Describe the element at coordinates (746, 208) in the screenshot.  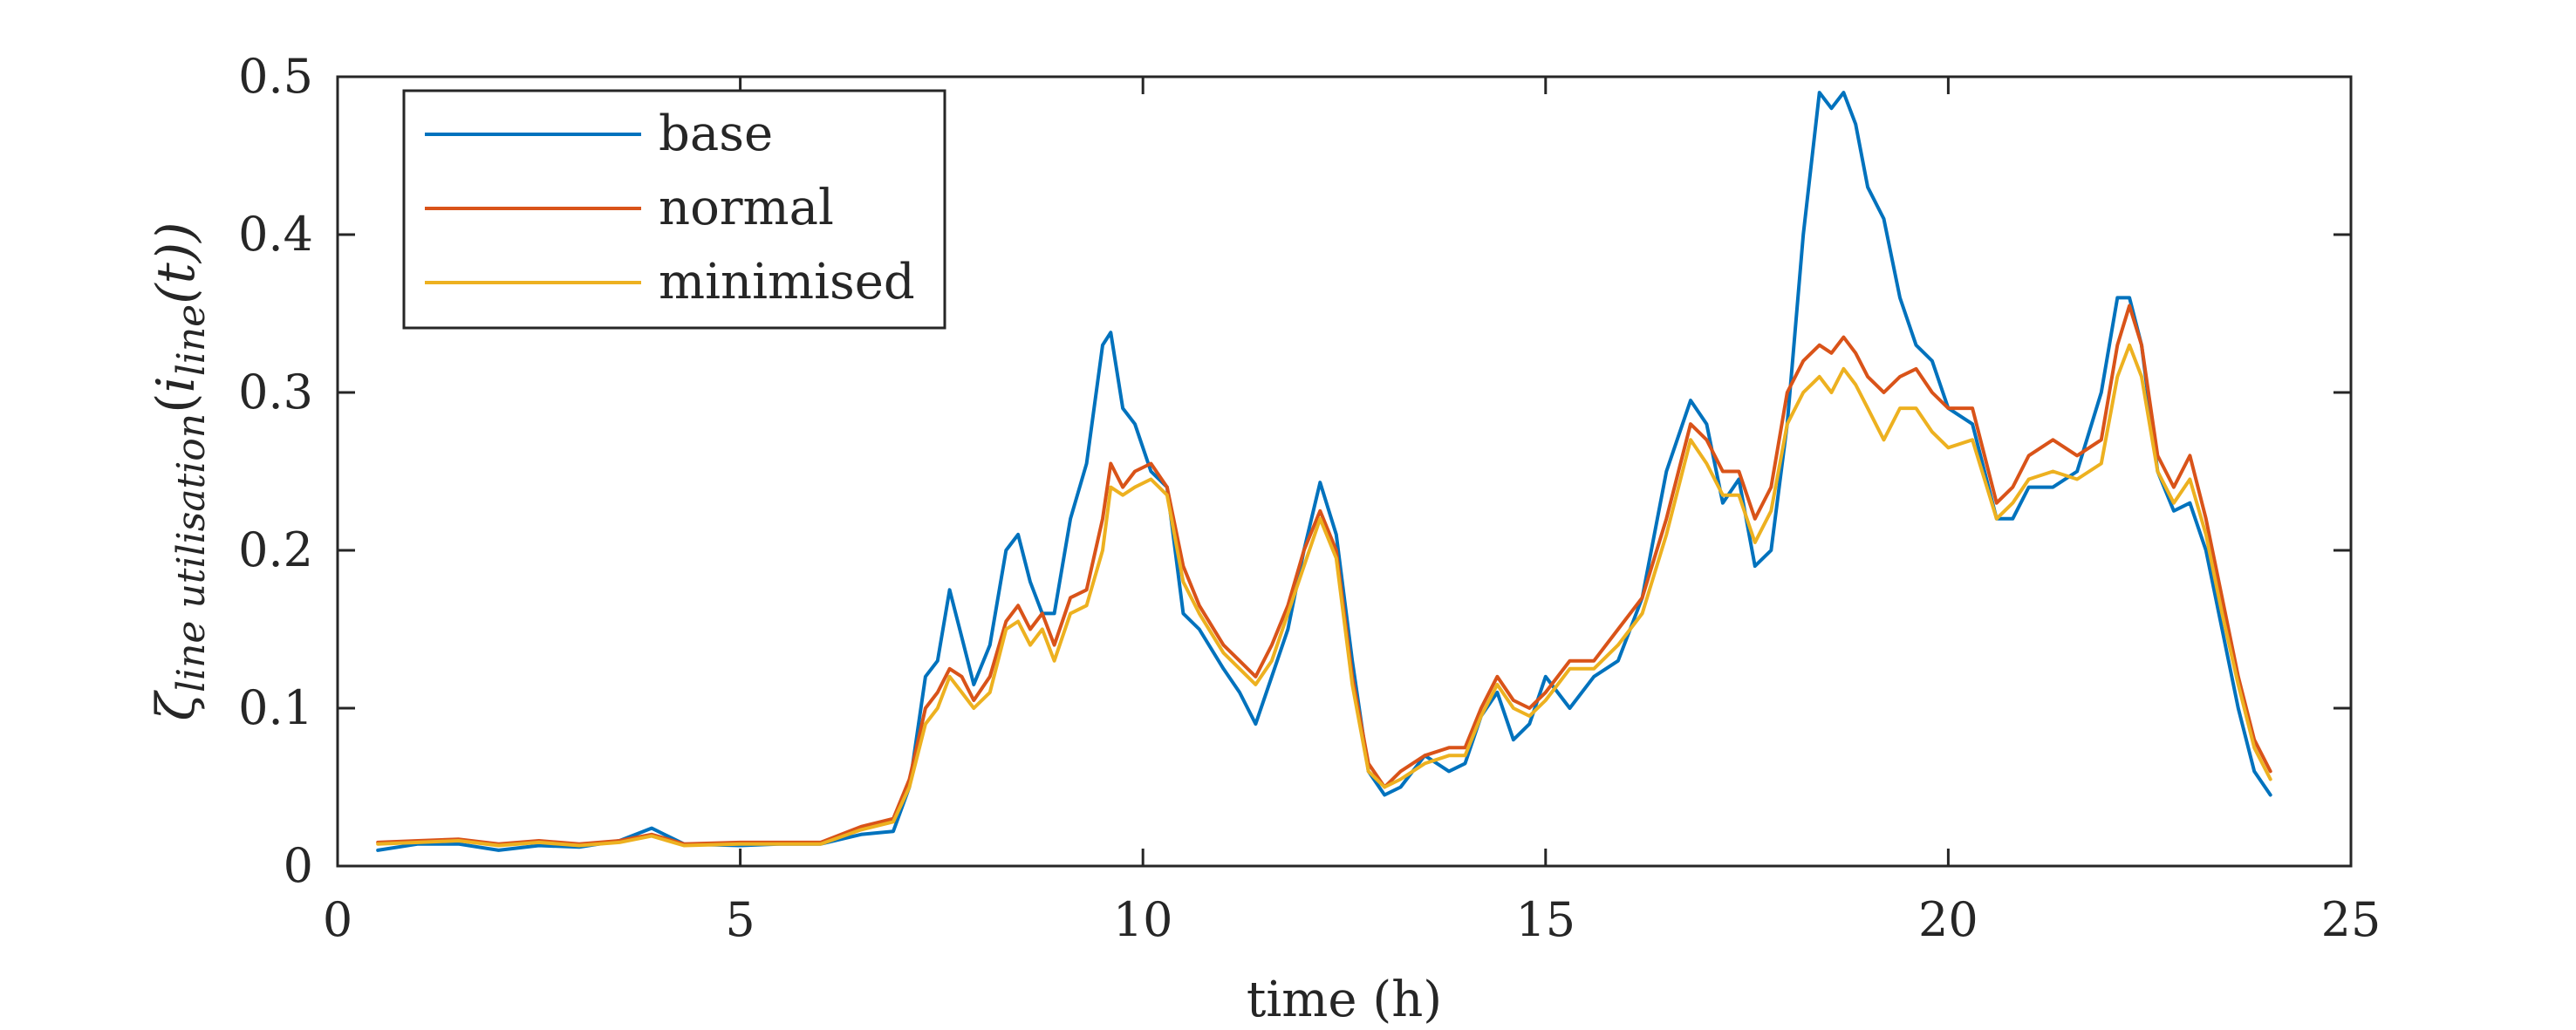
I see `legend-label-normal: normal` at that location.